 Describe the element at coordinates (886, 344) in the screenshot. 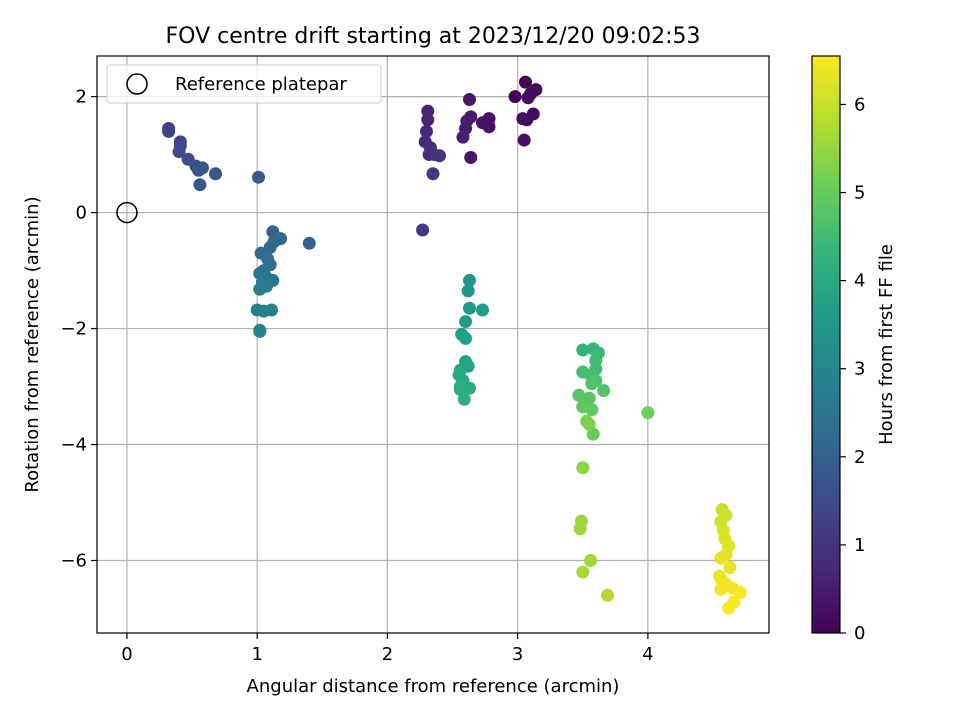

I see `colorbar-label: Hours from first FF file` at that location.